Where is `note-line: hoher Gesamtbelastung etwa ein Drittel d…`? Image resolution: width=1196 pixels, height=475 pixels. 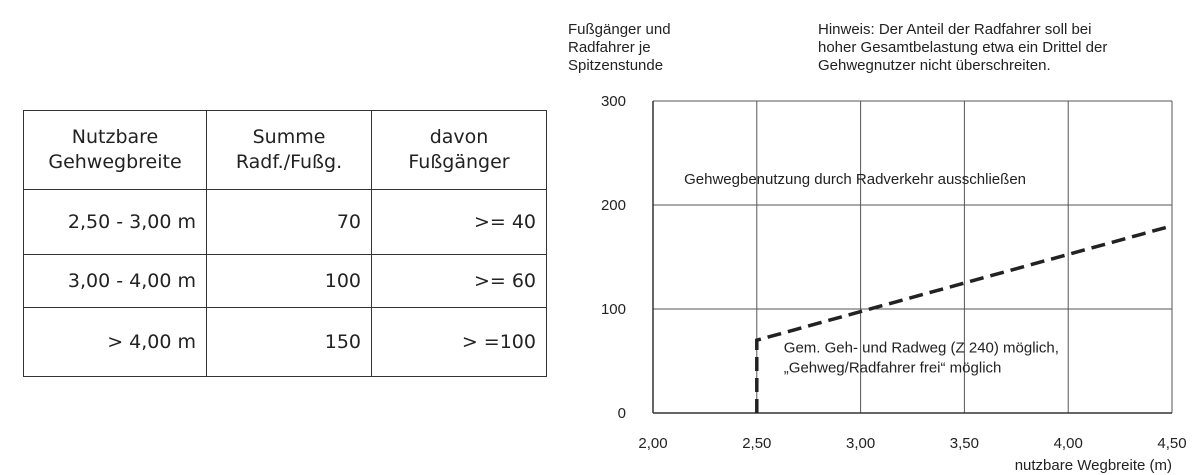
note-line: hoher Gesamtbelastung etwa ein Drittel d… is located at coordinates (962, 47).